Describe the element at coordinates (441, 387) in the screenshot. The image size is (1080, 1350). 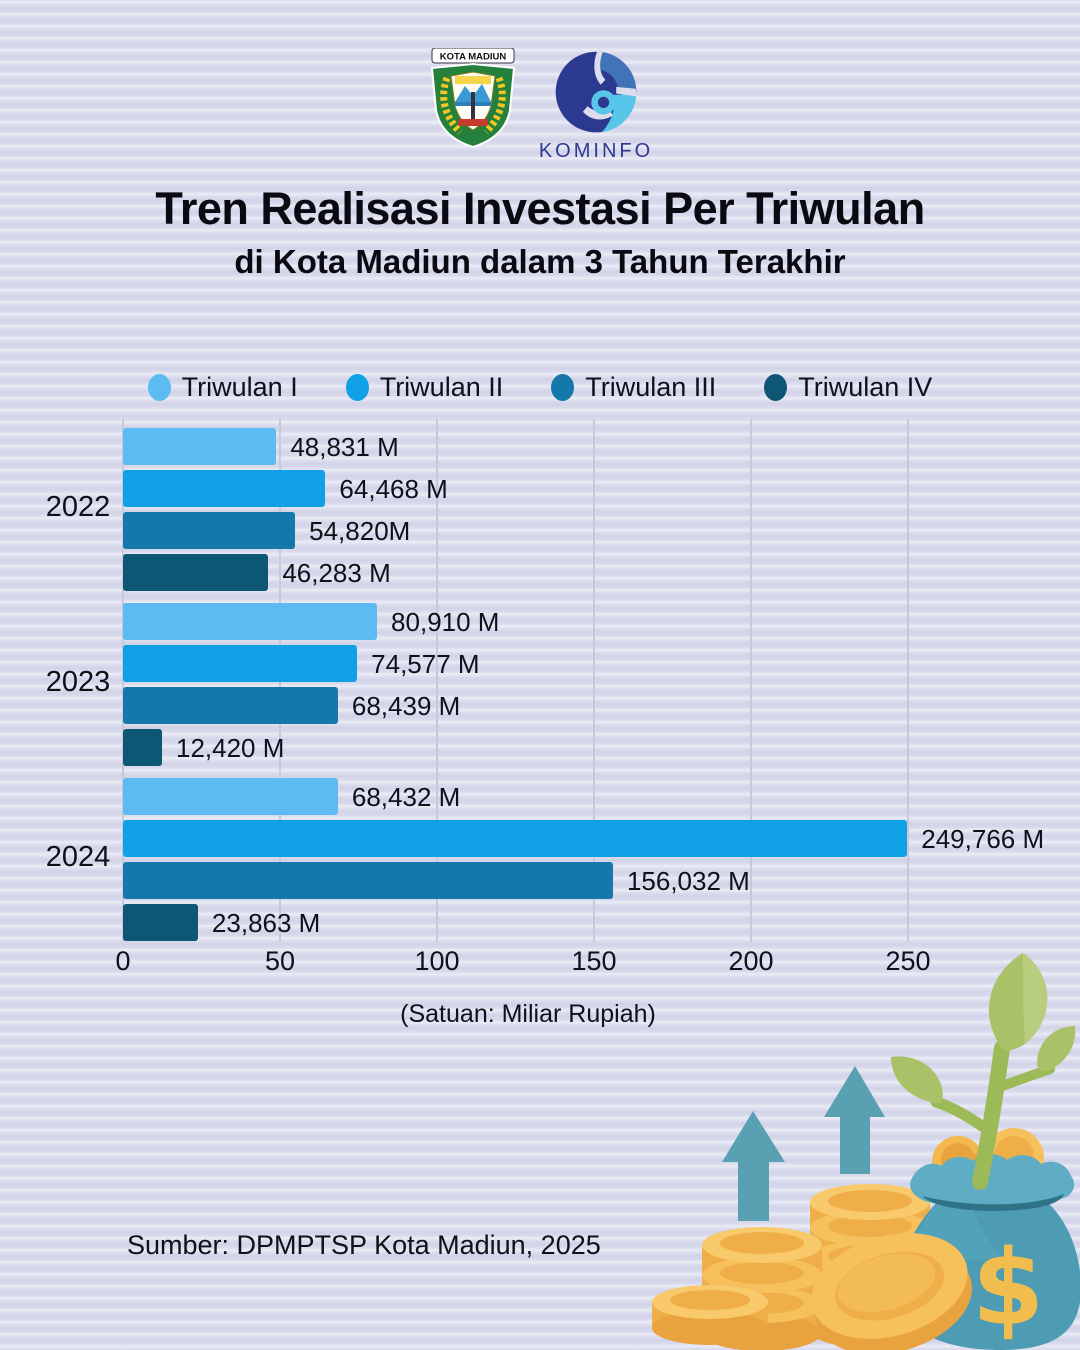
I see `legend-label: Triwulan II` at that location.